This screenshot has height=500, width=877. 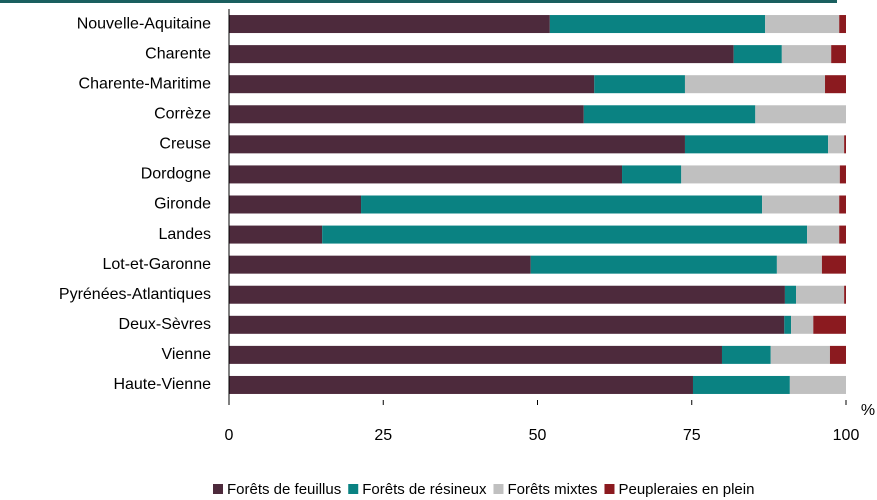 What do you see at coordinates (165, 324) in the screenshot?
I see `y-tick-label: Deux-Sèvres` at bounding box center [165, 324].